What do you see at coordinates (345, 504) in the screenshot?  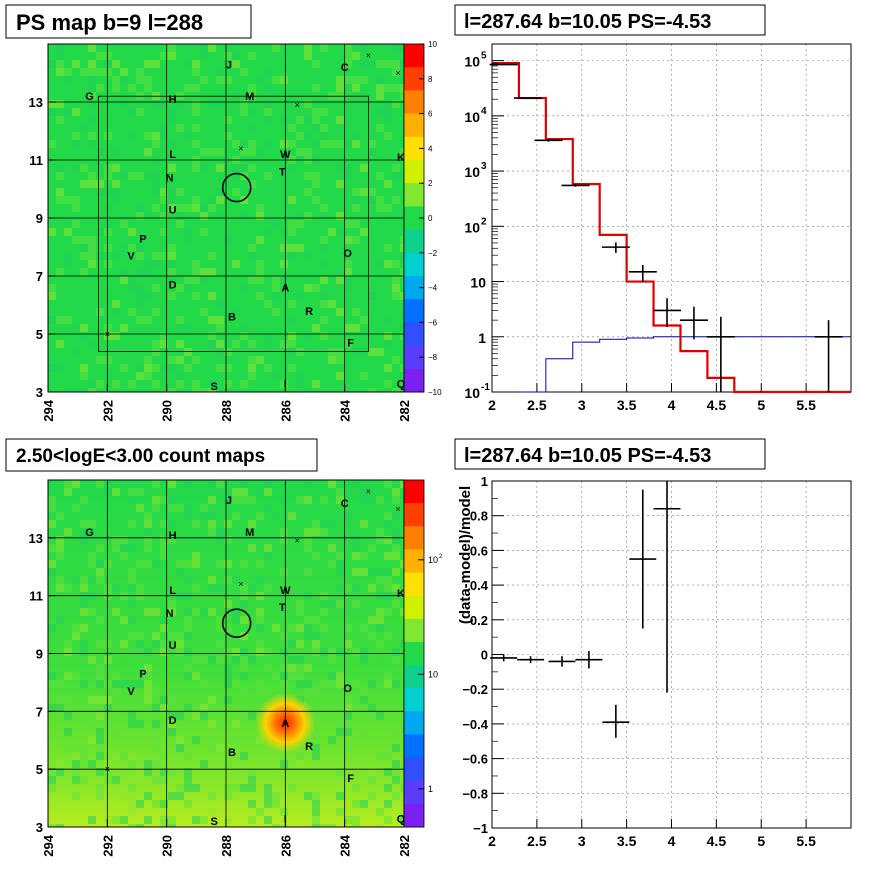 I see `source-label: C` at bounding box center [345, 504].